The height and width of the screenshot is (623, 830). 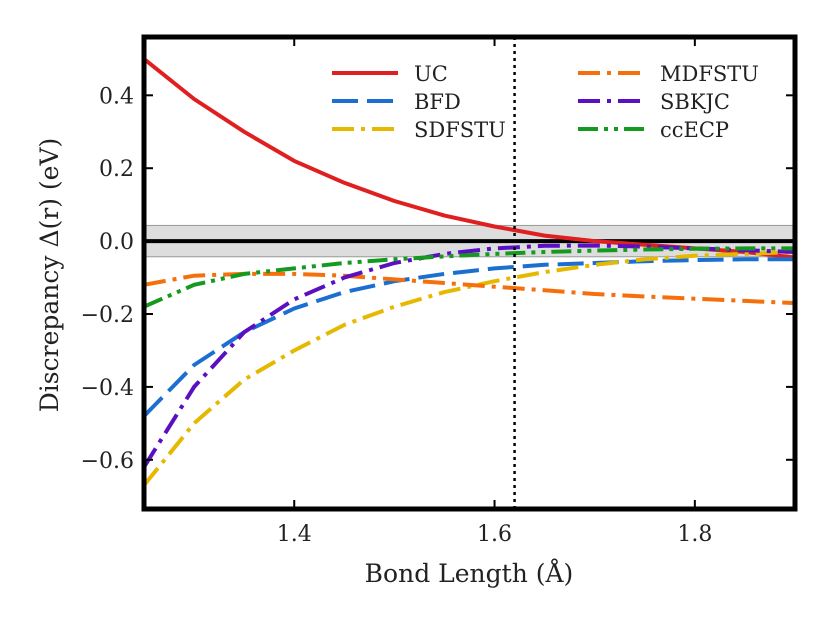 What do you see at coordinates (695, 102) in the screenshot?
I see `legend-label-sbkjc: SBKJC` at bounding box center [695, 102].